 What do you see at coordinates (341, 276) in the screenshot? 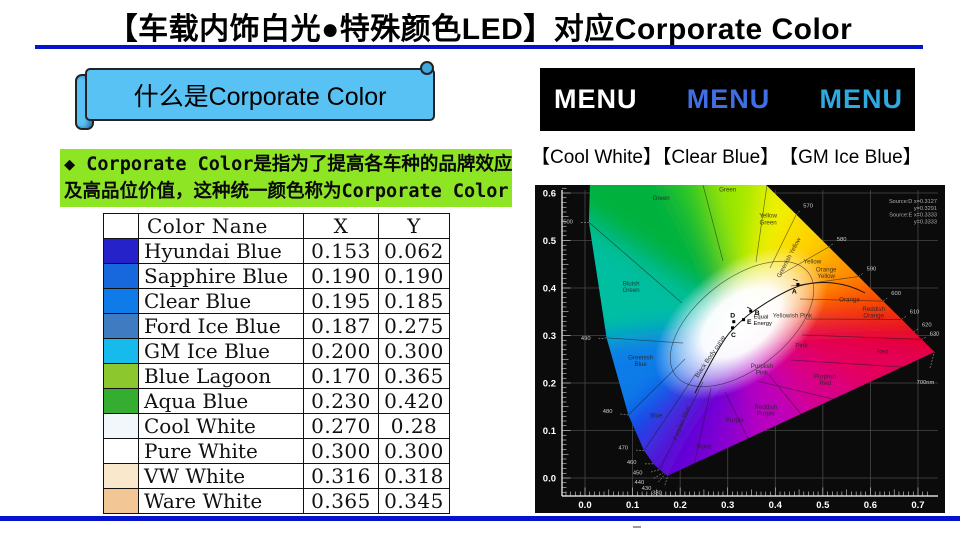
I see `x-value-cell: 0.190` at bounding box center [341, 276].